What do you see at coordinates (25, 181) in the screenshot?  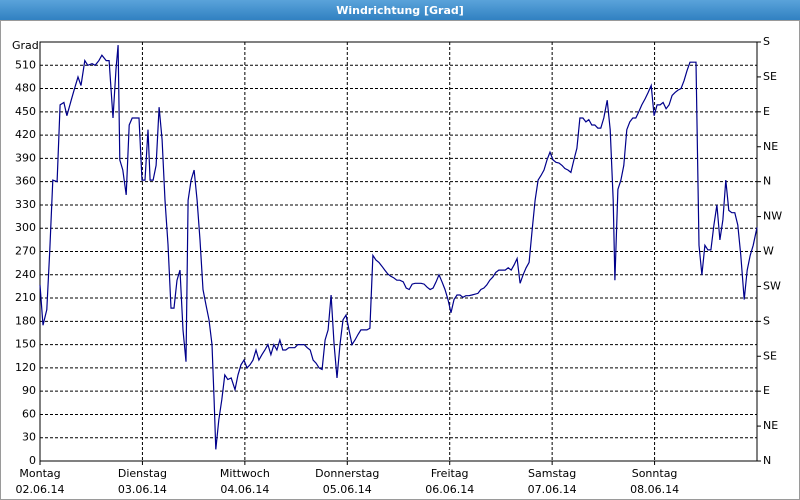 I see `y-tick-label: 360` at bounding box center [25, 181].